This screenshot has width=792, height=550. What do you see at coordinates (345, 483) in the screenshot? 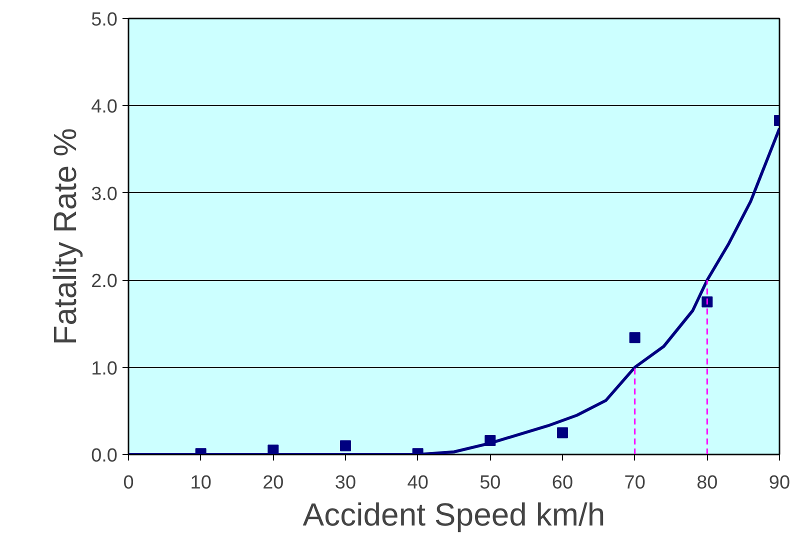
I see `x-tick-label: 30` at bounding box center [345, 483].